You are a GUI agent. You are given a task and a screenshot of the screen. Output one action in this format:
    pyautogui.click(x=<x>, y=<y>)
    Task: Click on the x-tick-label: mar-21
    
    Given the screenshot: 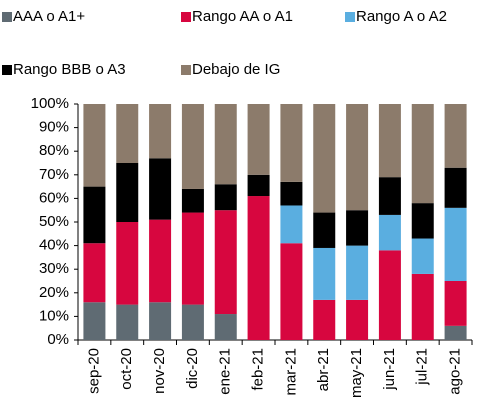 What is the action you would take?
    pyautogui.click(x=290, y=372)
    